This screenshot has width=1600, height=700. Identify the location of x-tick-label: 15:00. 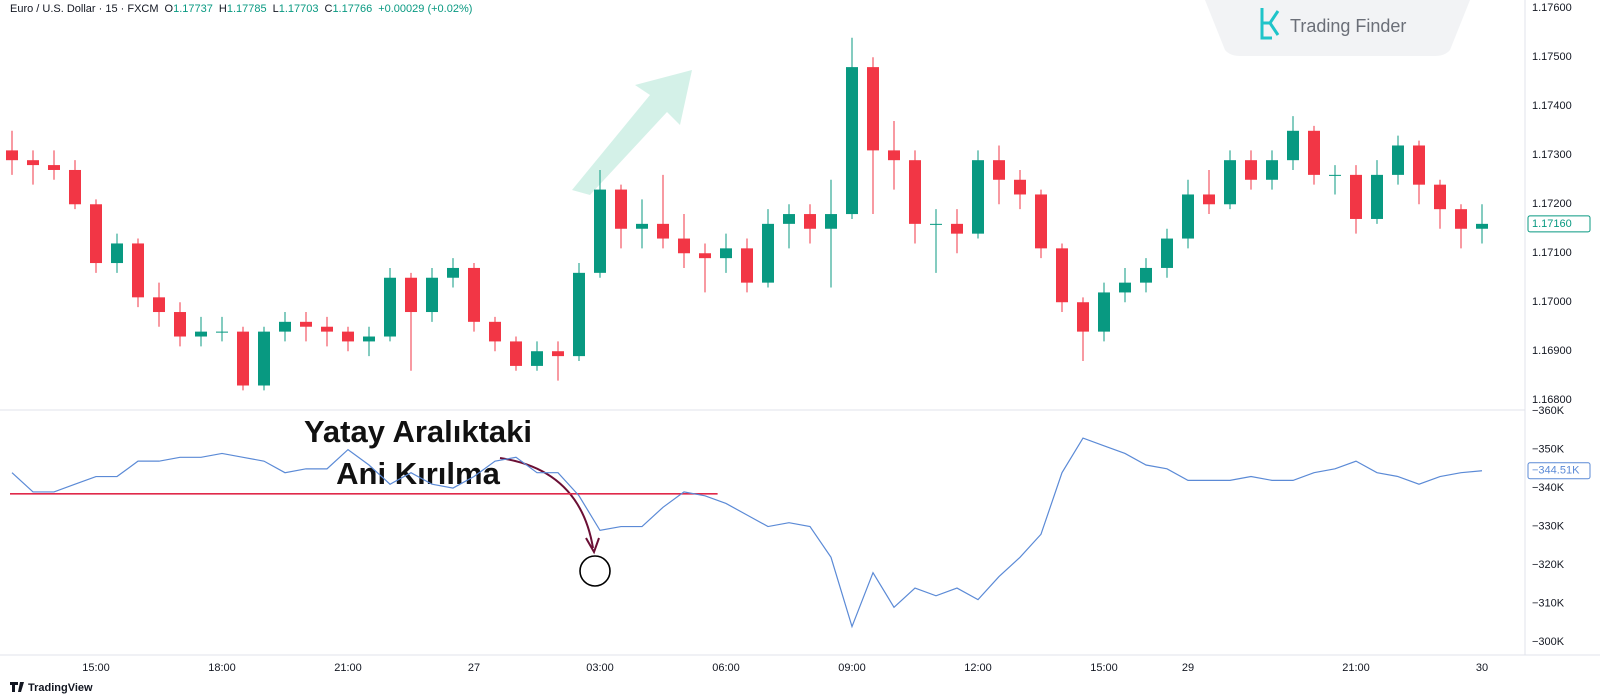
(1104, 668).